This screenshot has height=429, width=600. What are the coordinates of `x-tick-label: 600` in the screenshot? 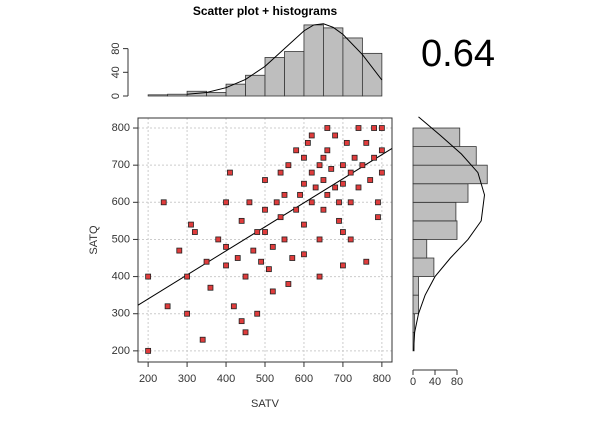 It's located at (304, 379).